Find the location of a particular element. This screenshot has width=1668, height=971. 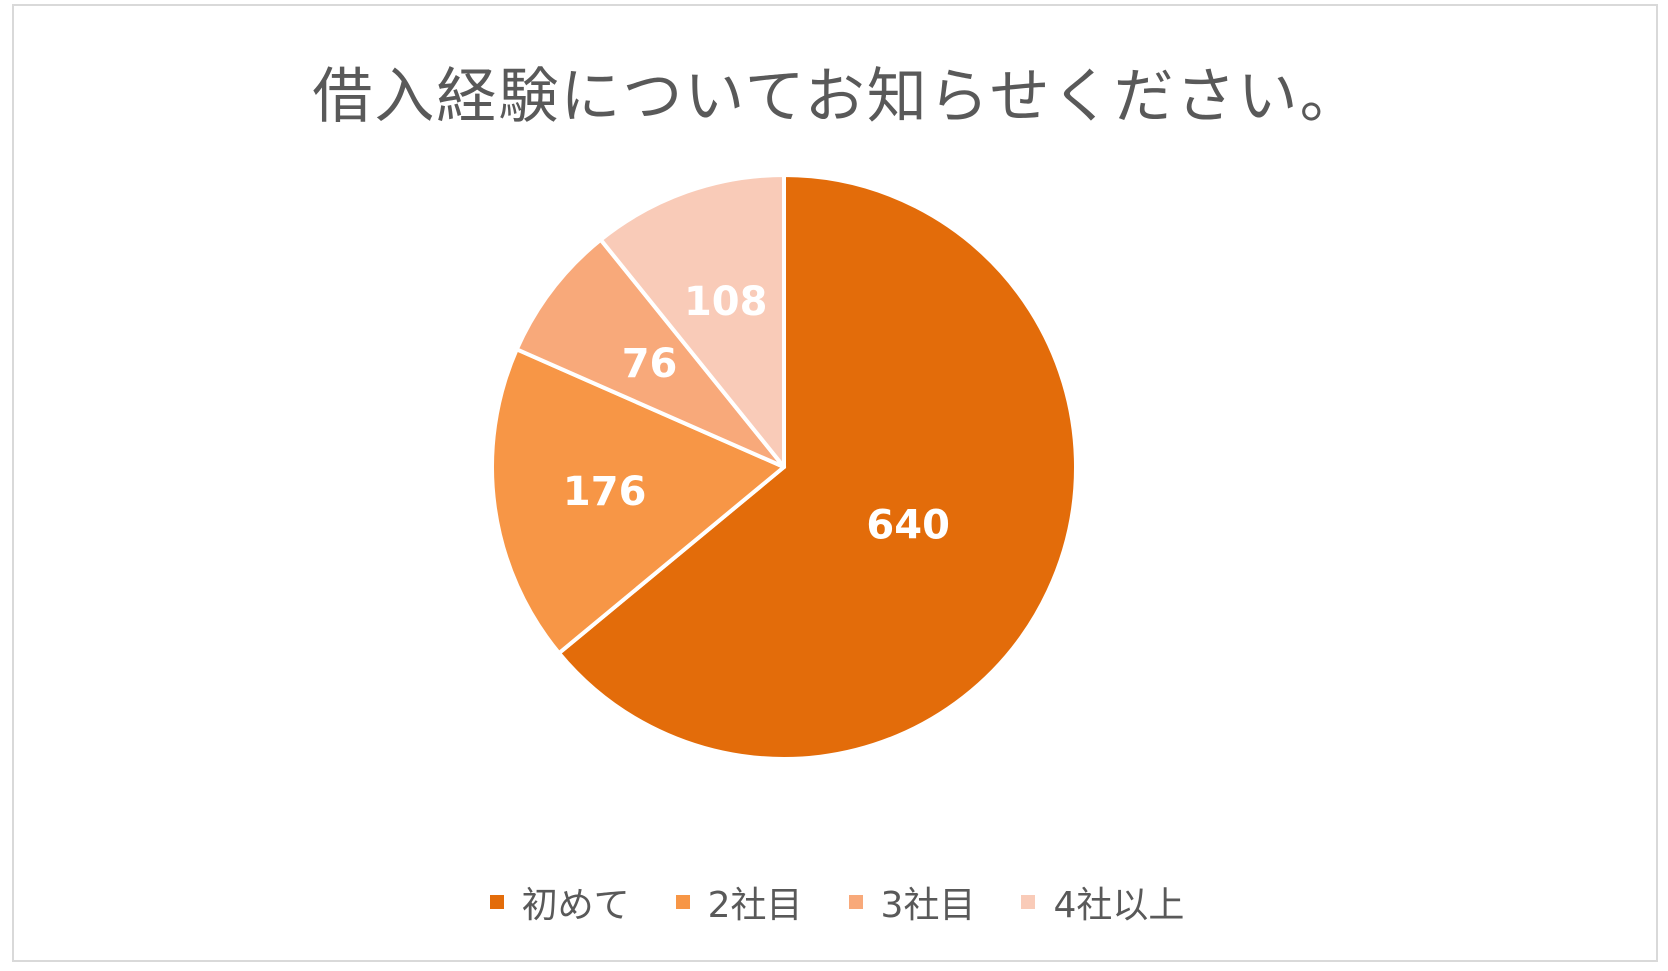

data-label-third-company: 76 is located at coordinates (650, 364).